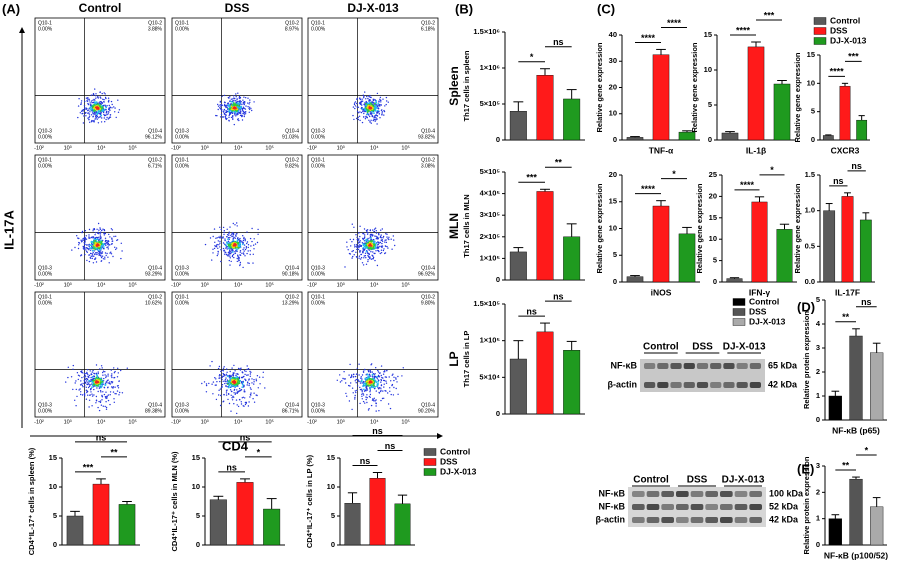 Image resolution: width=900 pixels, height=571 pixels. What do you see at coordinates (154, 137) in the screenshot?
I see `gate-percent: 96.12%` at bounding box center [154, 137].